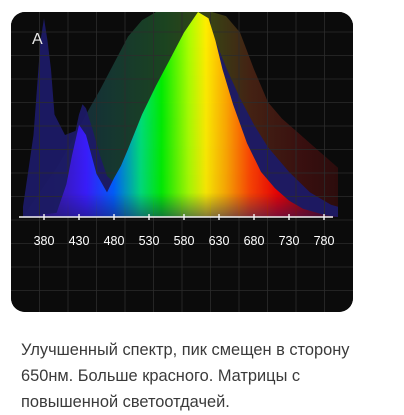  Describe the element at coordinates (125, 402) in the screenshot. I see `caption-line-3: повышенной светоотдачей.` at that location.